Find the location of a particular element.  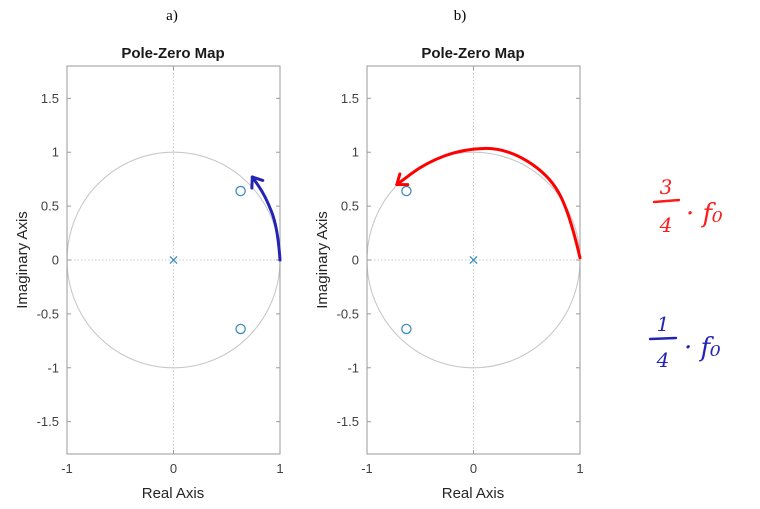

x-axis-label-a: Real Axis is located at coordinates (173, 493).